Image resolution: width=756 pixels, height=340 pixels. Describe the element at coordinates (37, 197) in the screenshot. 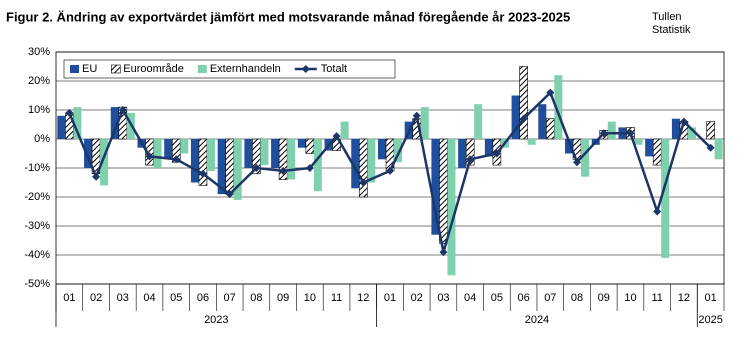

I see `y-tick-label: -20%` at that location.